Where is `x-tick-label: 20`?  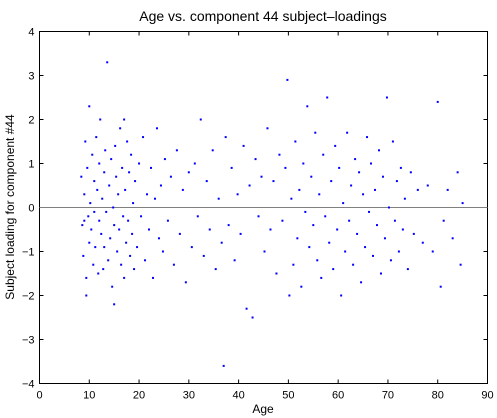
x-tick-label: 20 is located at coordinates (139, 396).